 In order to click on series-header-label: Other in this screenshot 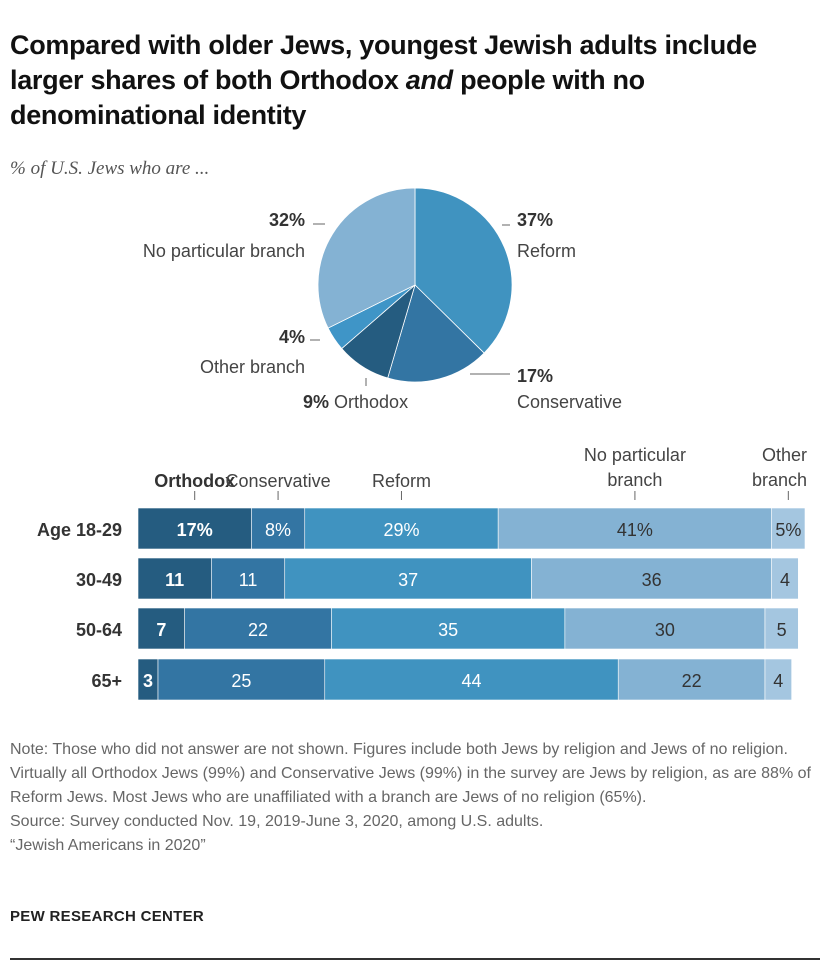, I will do `click(784, 455)`.